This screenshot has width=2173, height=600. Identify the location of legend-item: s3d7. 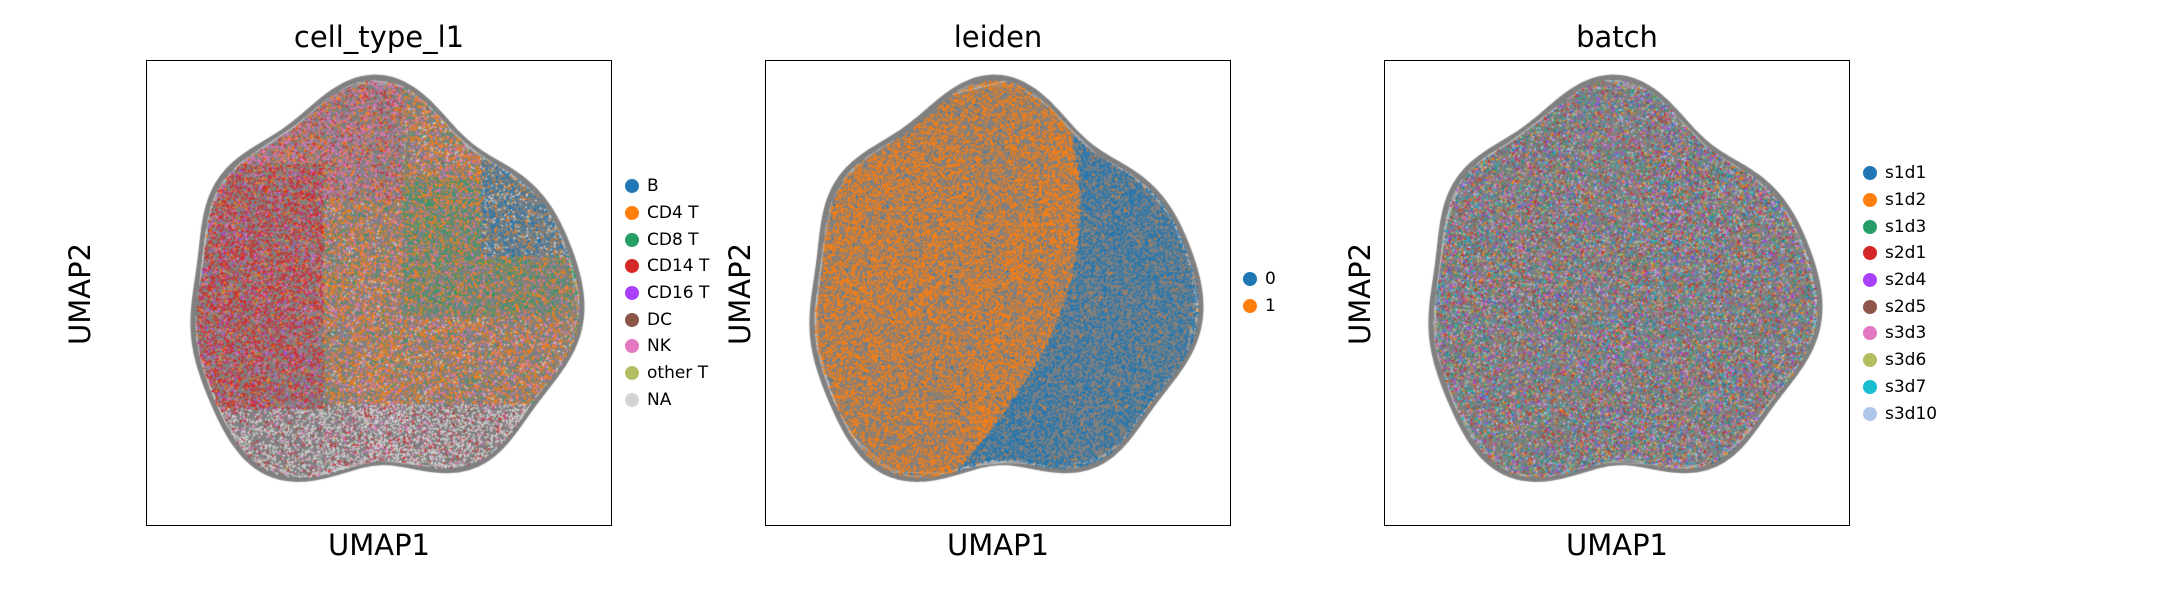
(1900, 387).